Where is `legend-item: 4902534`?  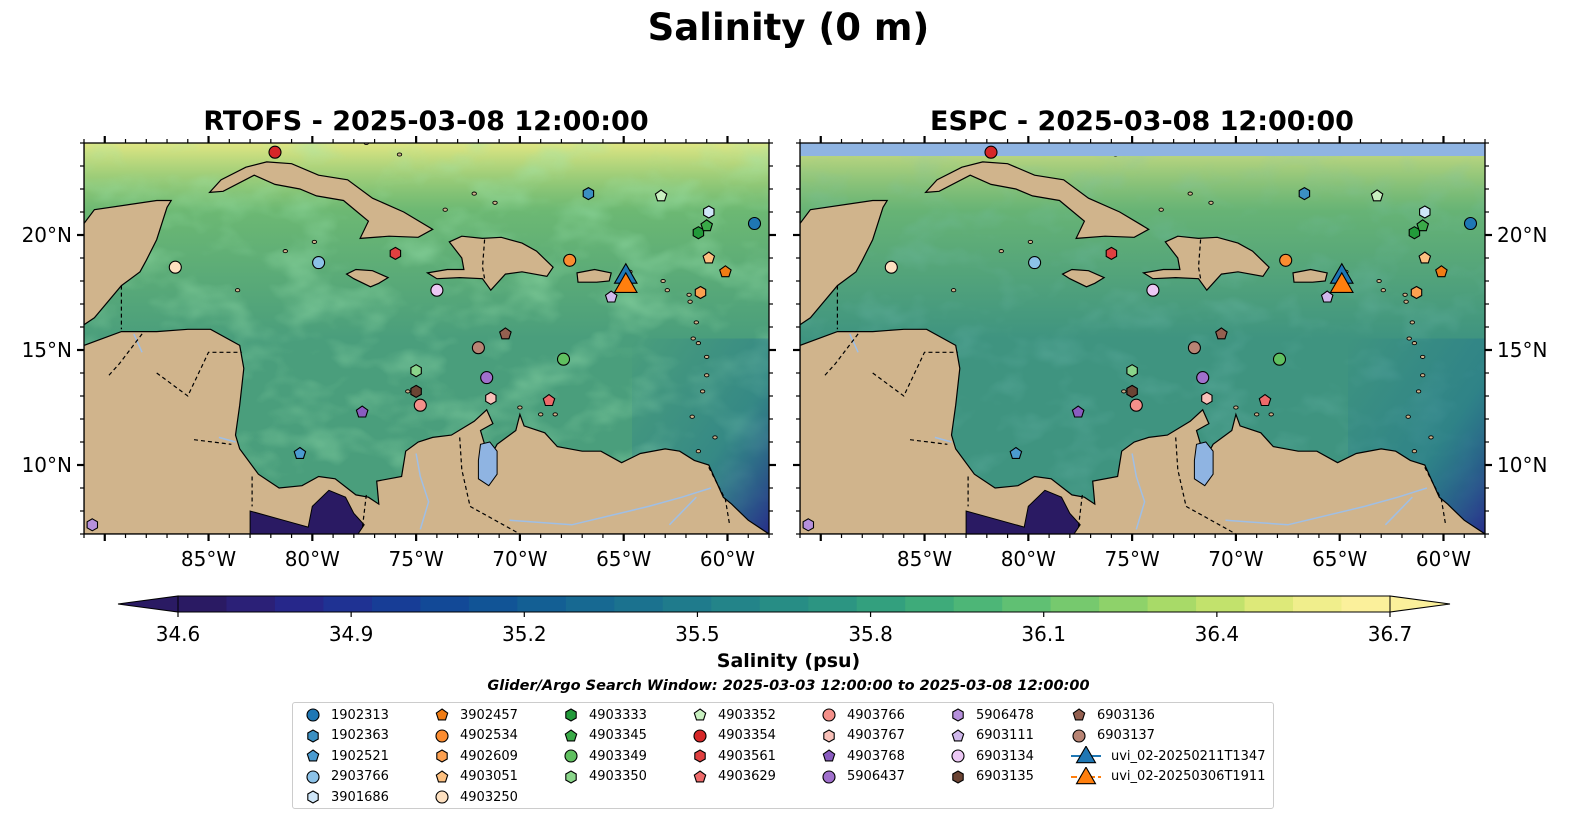 legend-item: 4902534 is located at coordinates (475, 736).